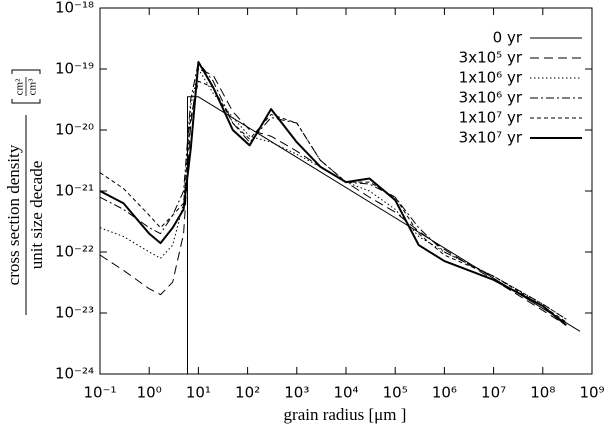 This screenshot has width=608, height=431. Describe the element at coordinates (33, 86) in the screenshot. I see `unit-denominator: cm³` at that location.